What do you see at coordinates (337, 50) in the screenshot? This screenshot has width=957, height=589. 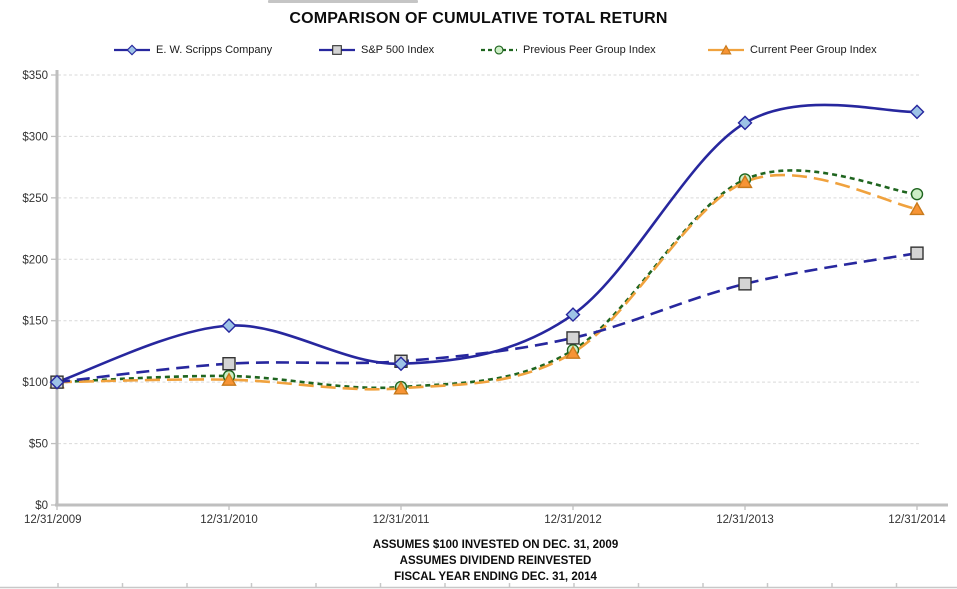 I see `square-line-sample-icon` at bounding box center [337, 50].